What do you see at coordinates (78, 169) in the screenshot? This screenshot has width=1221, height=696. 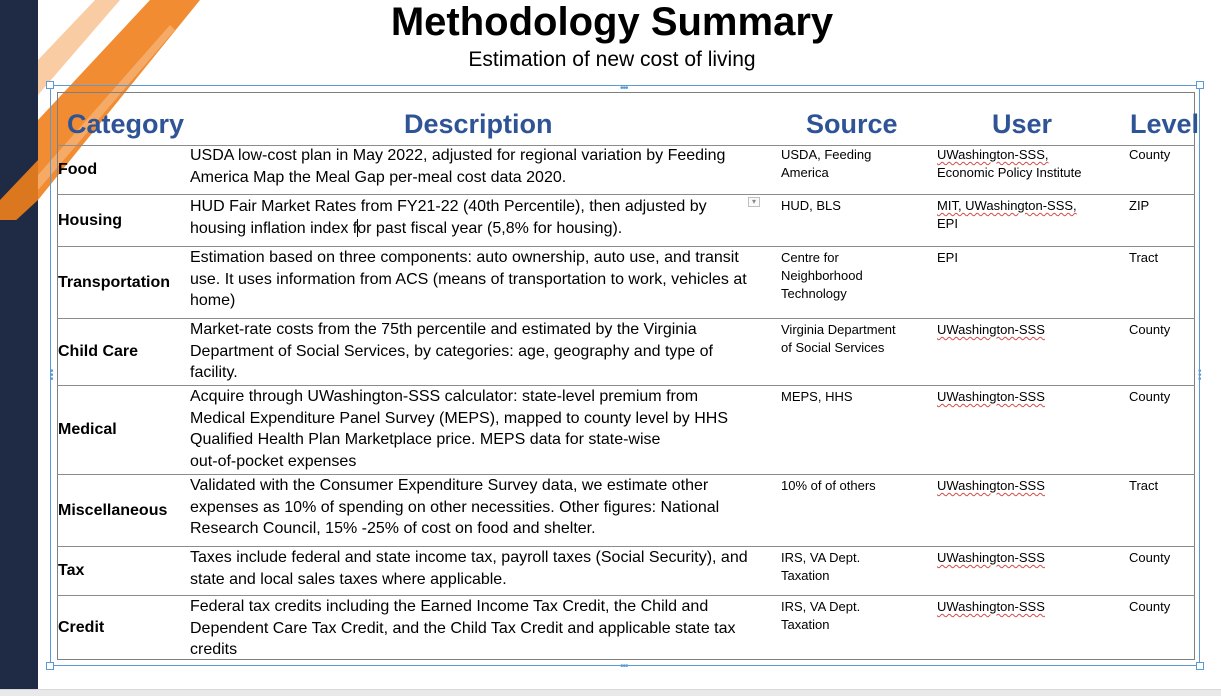 I see `table-cell-category: Food` at bounding box center [78, 169].